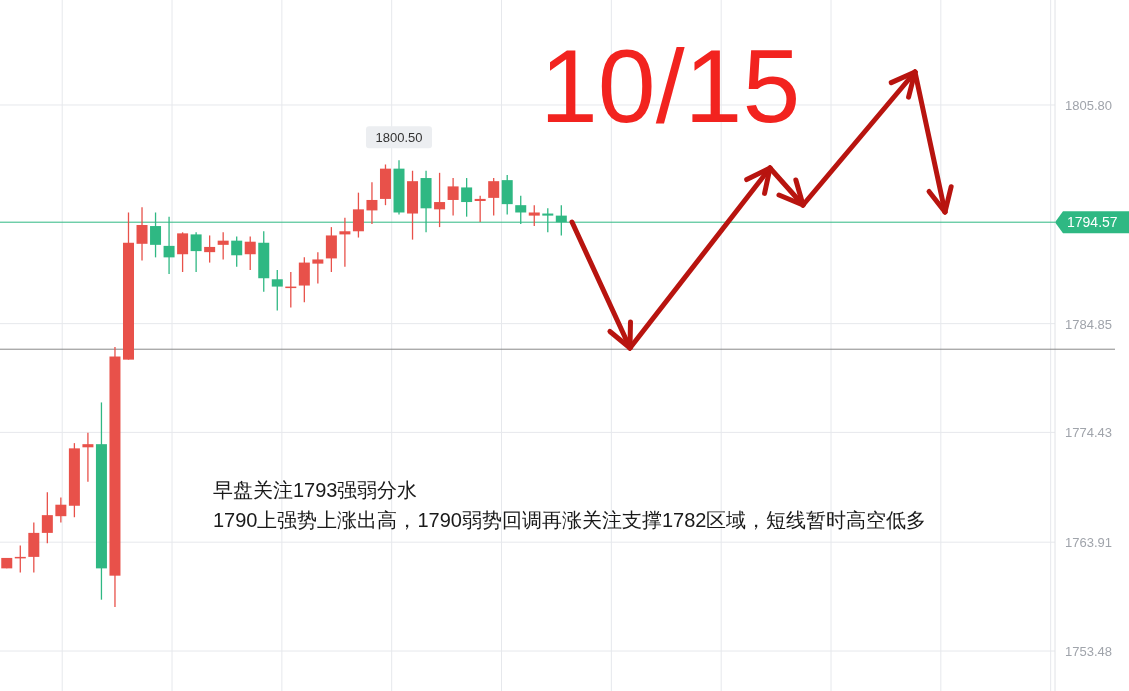  I want to click on y-tick-label: 1763.91, so click(1088, 543).